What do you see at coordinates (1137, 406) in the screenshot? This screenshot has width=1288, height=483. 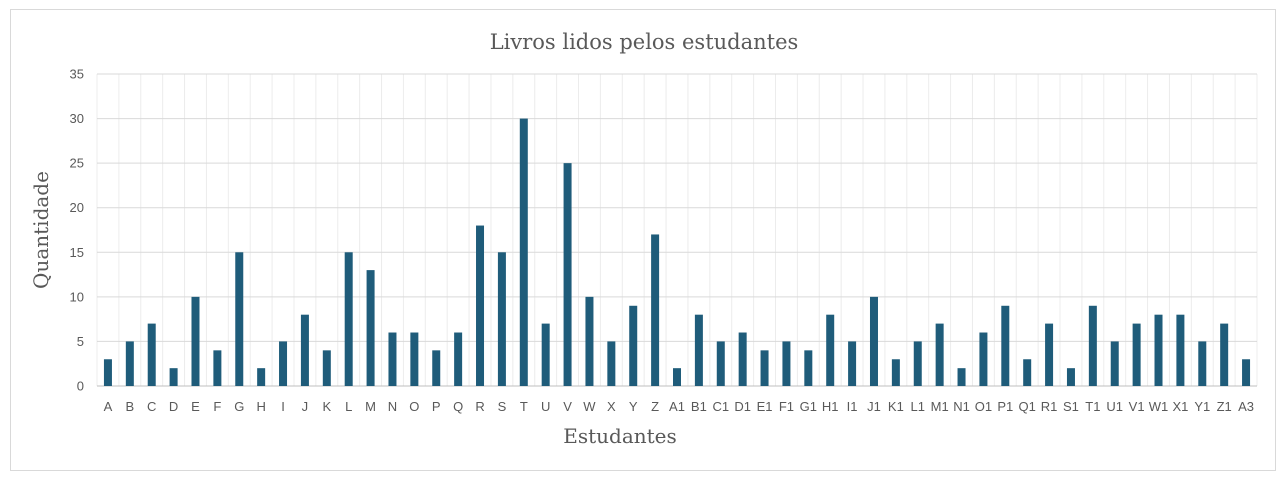 I see `x-tick-label: V1` at bounding box center [1137, 406].